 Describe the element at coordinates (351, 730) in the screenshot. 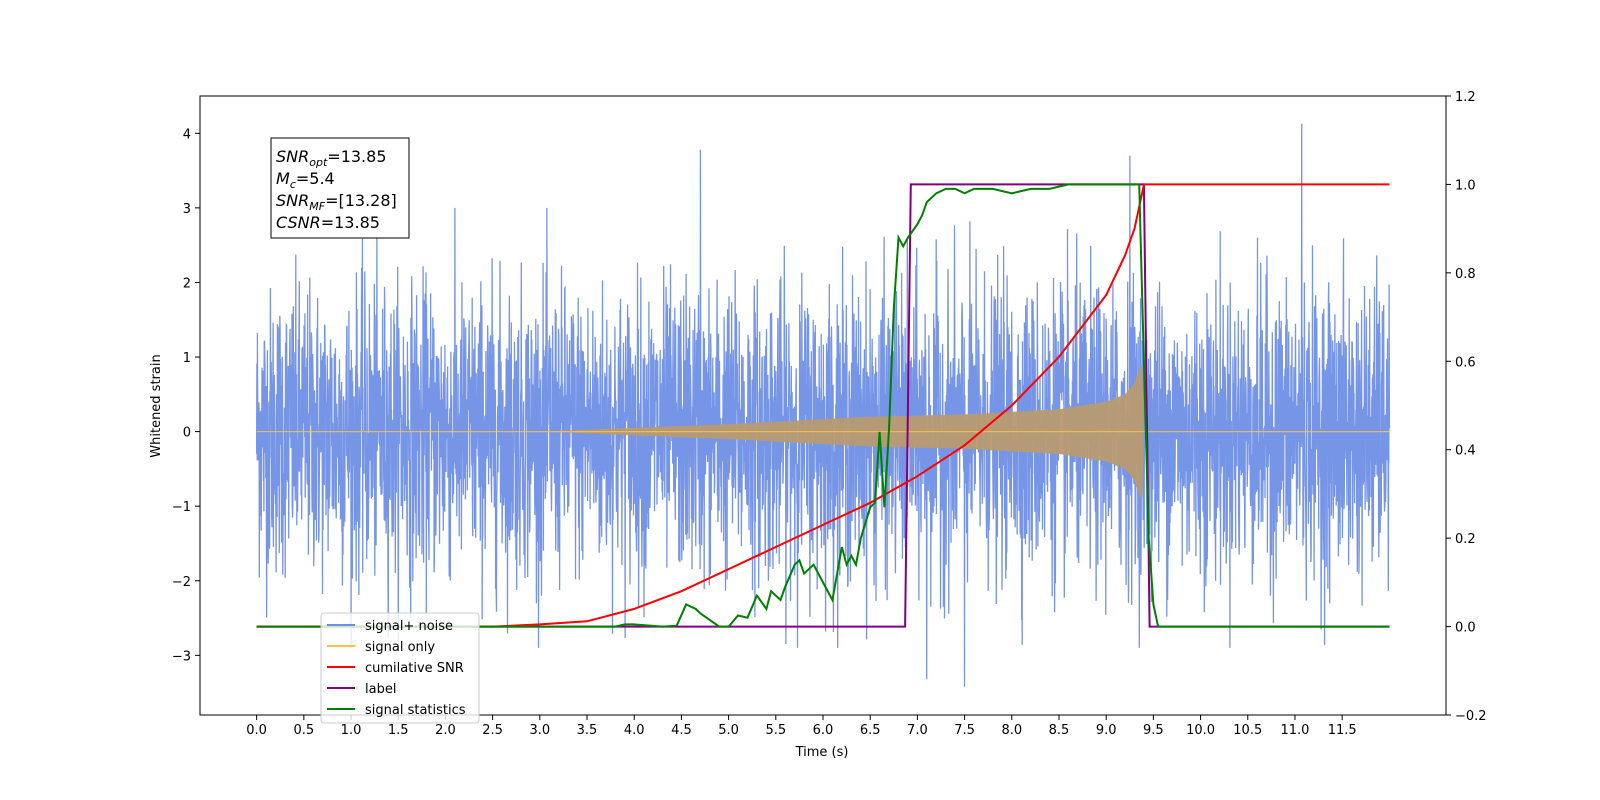

I see `x-tick-label: 1.0` at that location.